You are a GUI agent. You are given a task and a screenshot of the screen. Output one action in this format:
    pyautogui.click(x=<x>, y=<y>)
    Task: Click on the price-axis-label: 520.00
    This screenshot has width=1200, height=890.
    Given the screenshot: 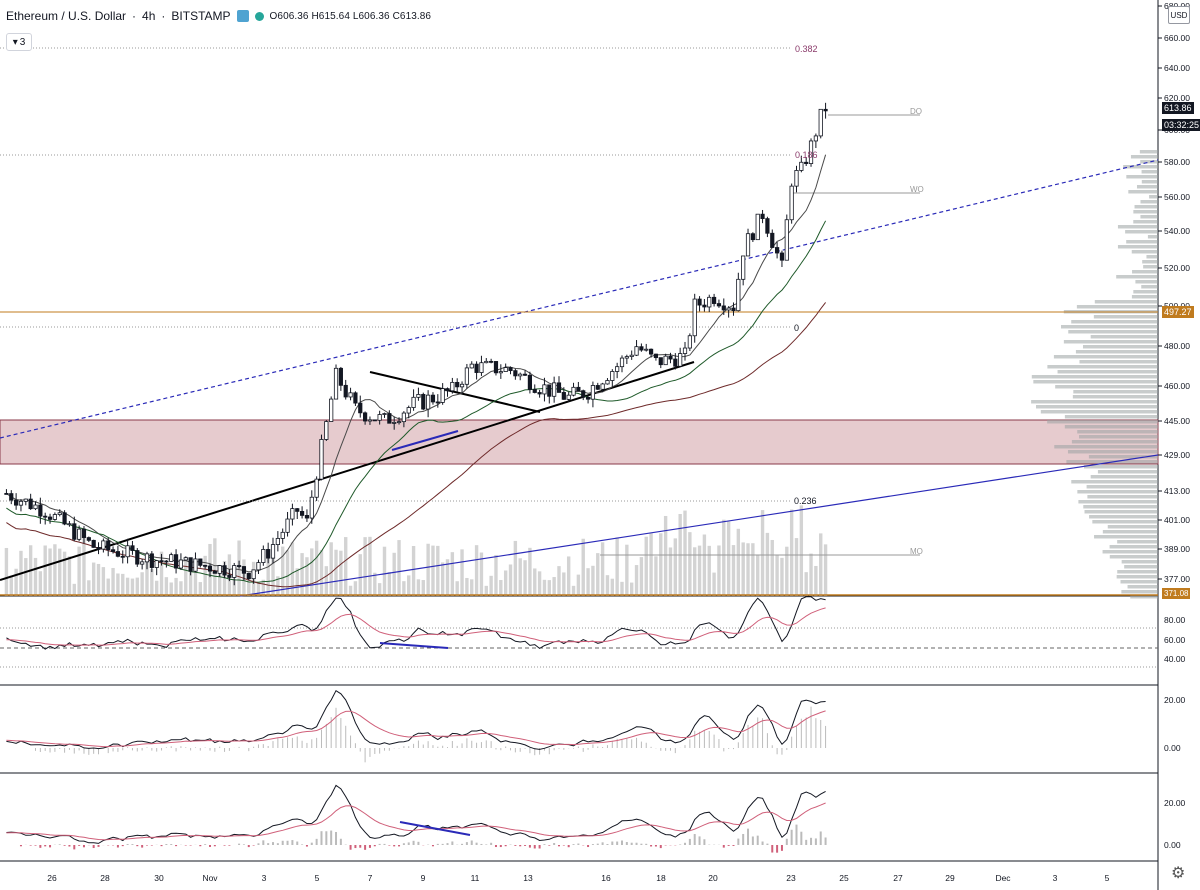 What is the action you would take?
    pyautogui.click(x=1177, y=268)
    